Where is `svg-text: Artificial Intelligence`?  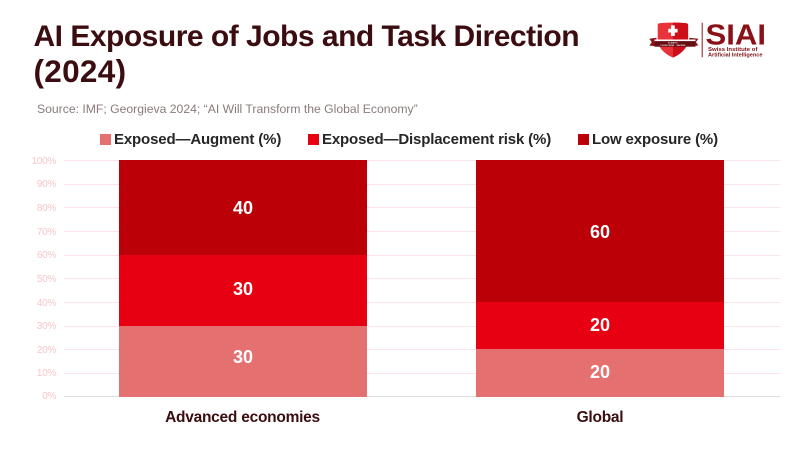
svg-text: Artificial Intelligence is located at coordinates (735, 55).